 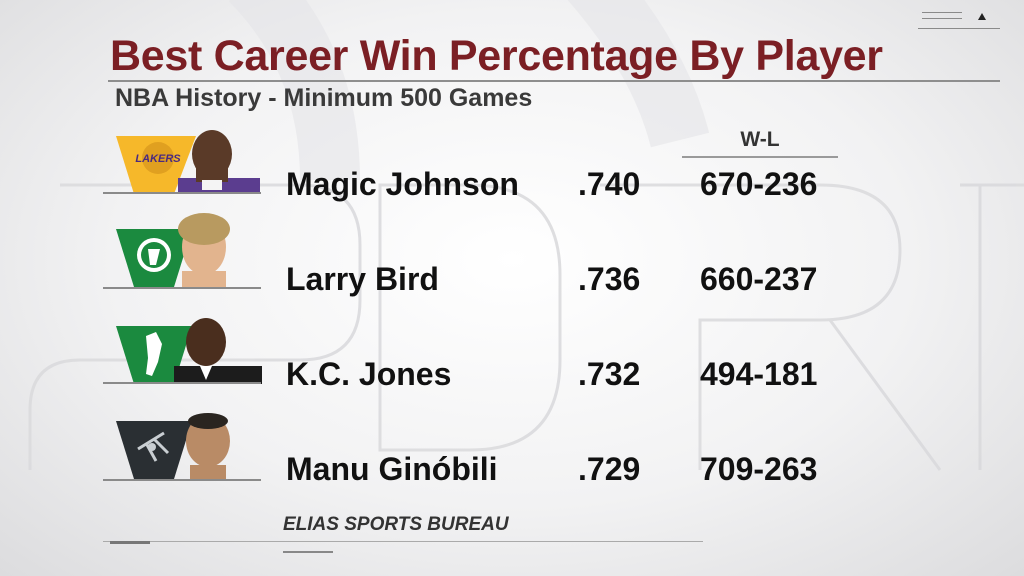 I want to click on bottom-accent, so click(x=130, y=542).